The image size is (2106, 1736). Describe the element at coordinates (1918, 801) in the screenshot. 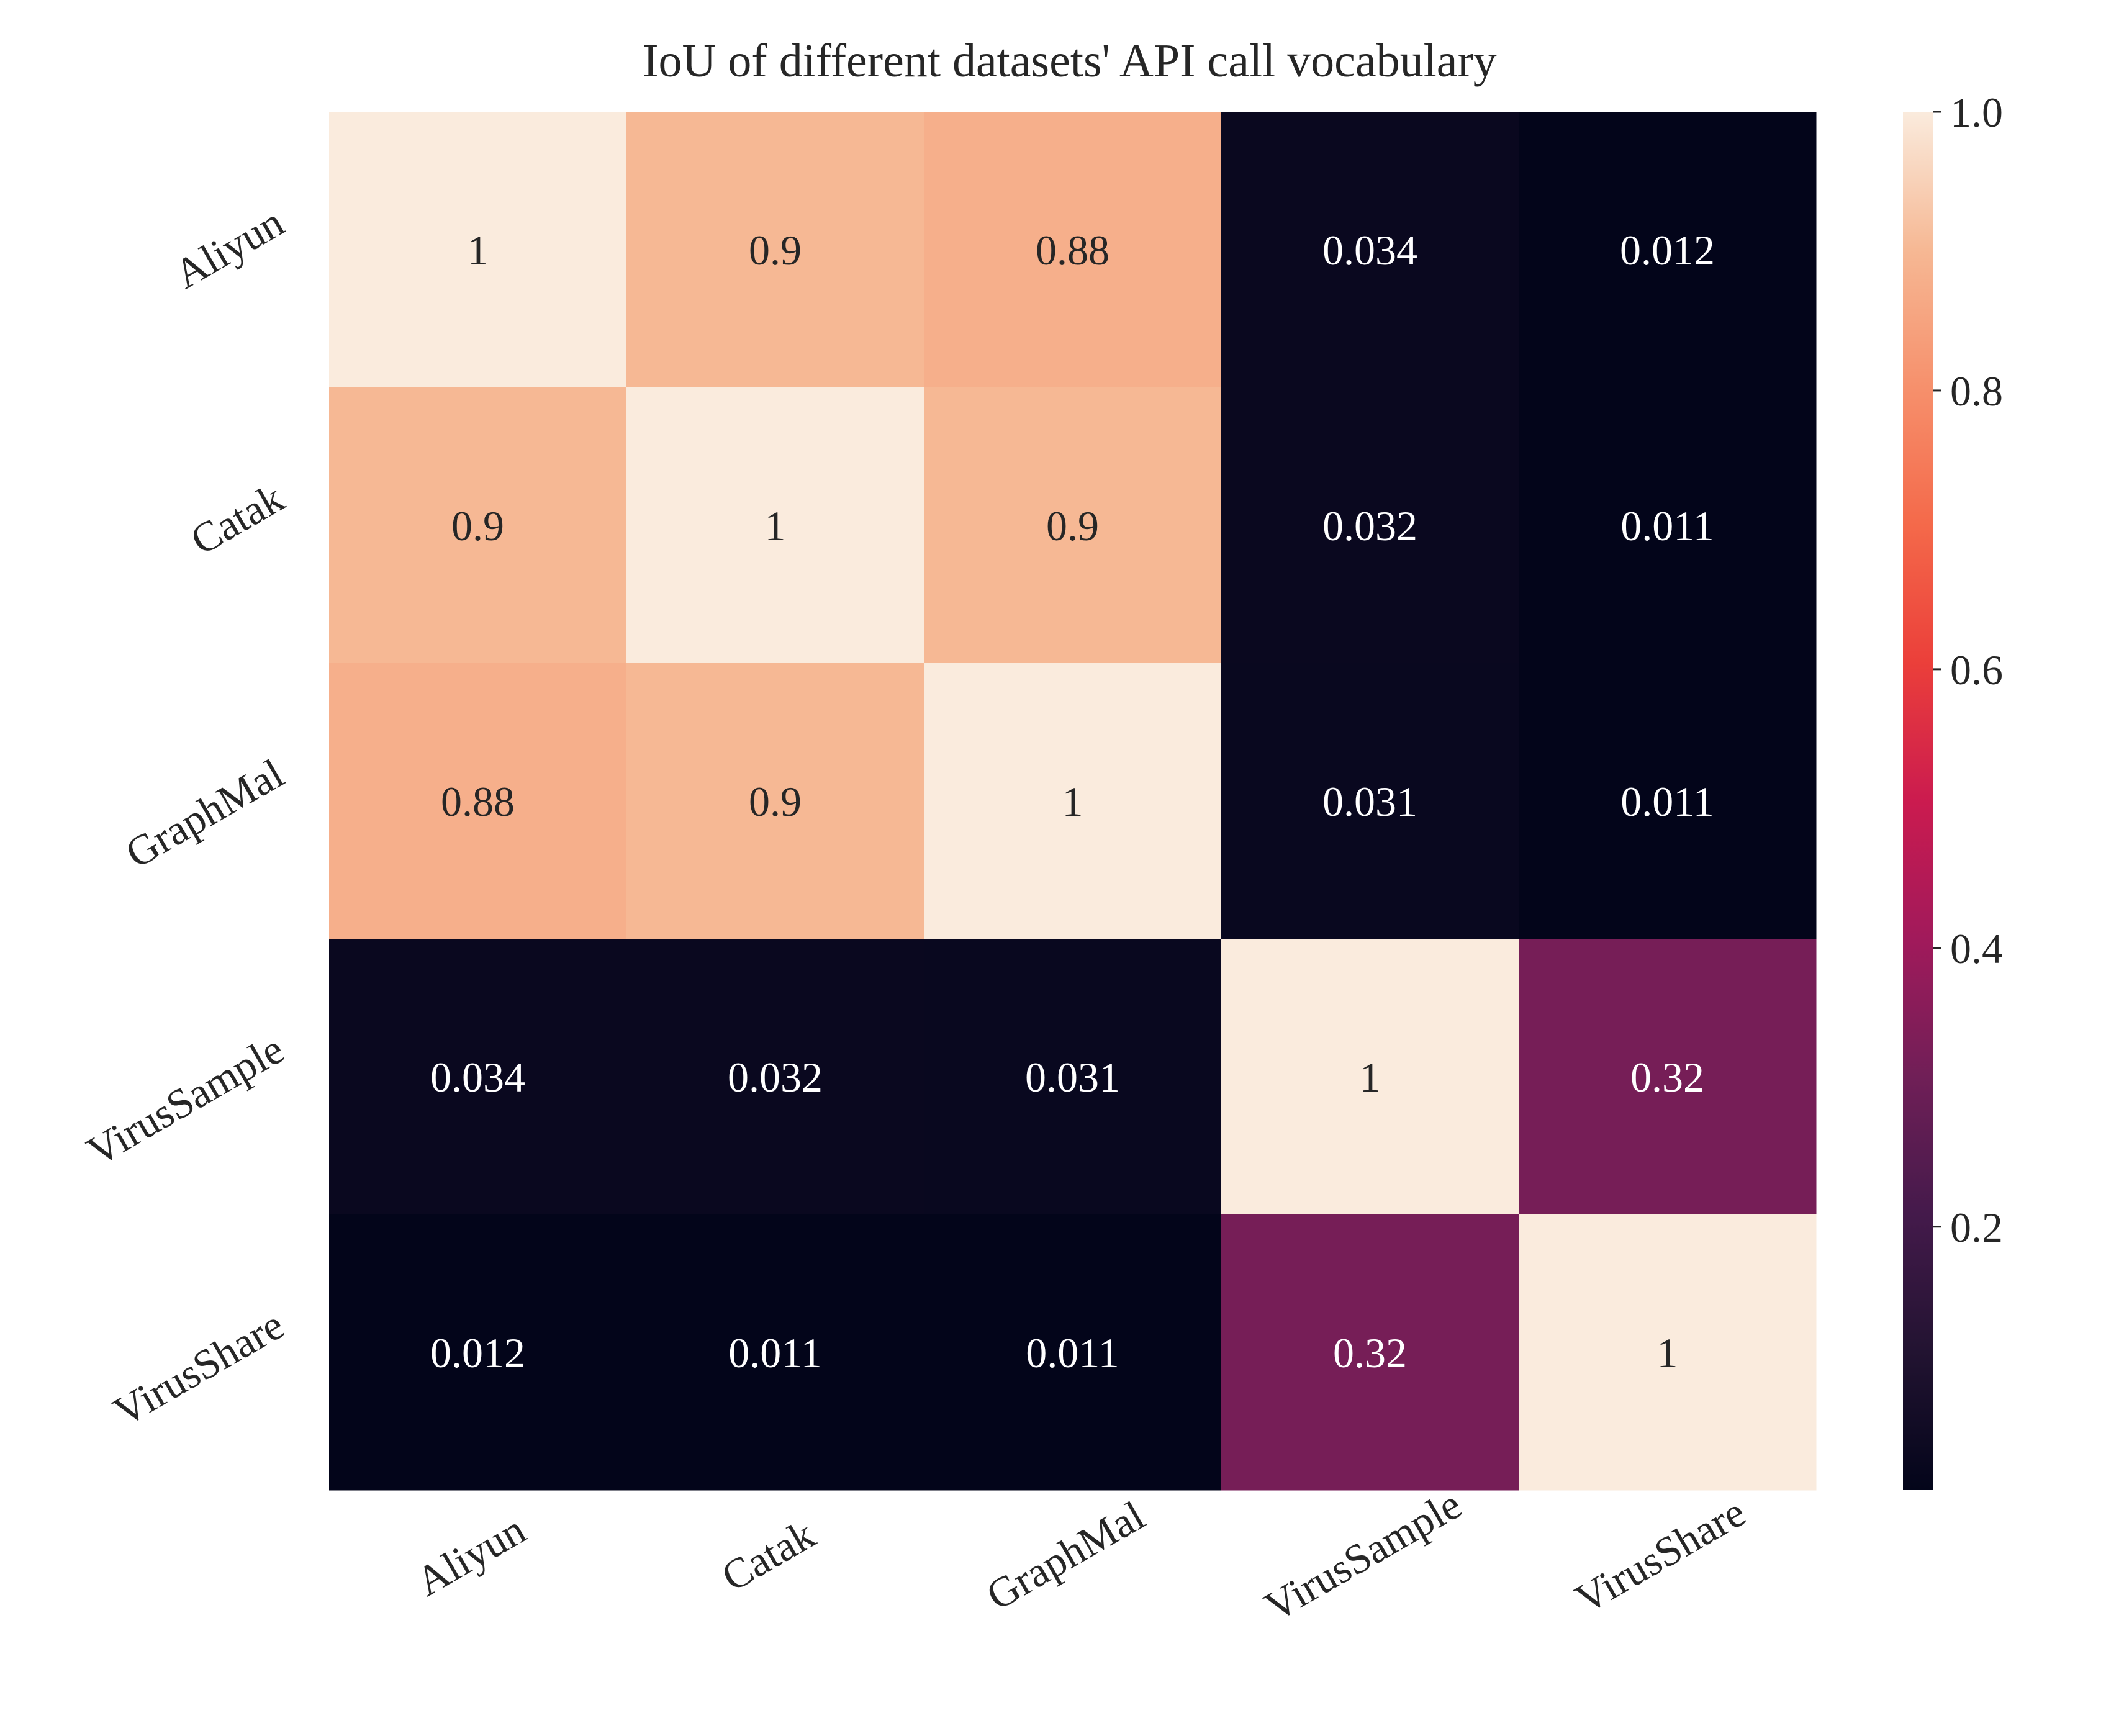

I see `colorbar-gradient` at that location.